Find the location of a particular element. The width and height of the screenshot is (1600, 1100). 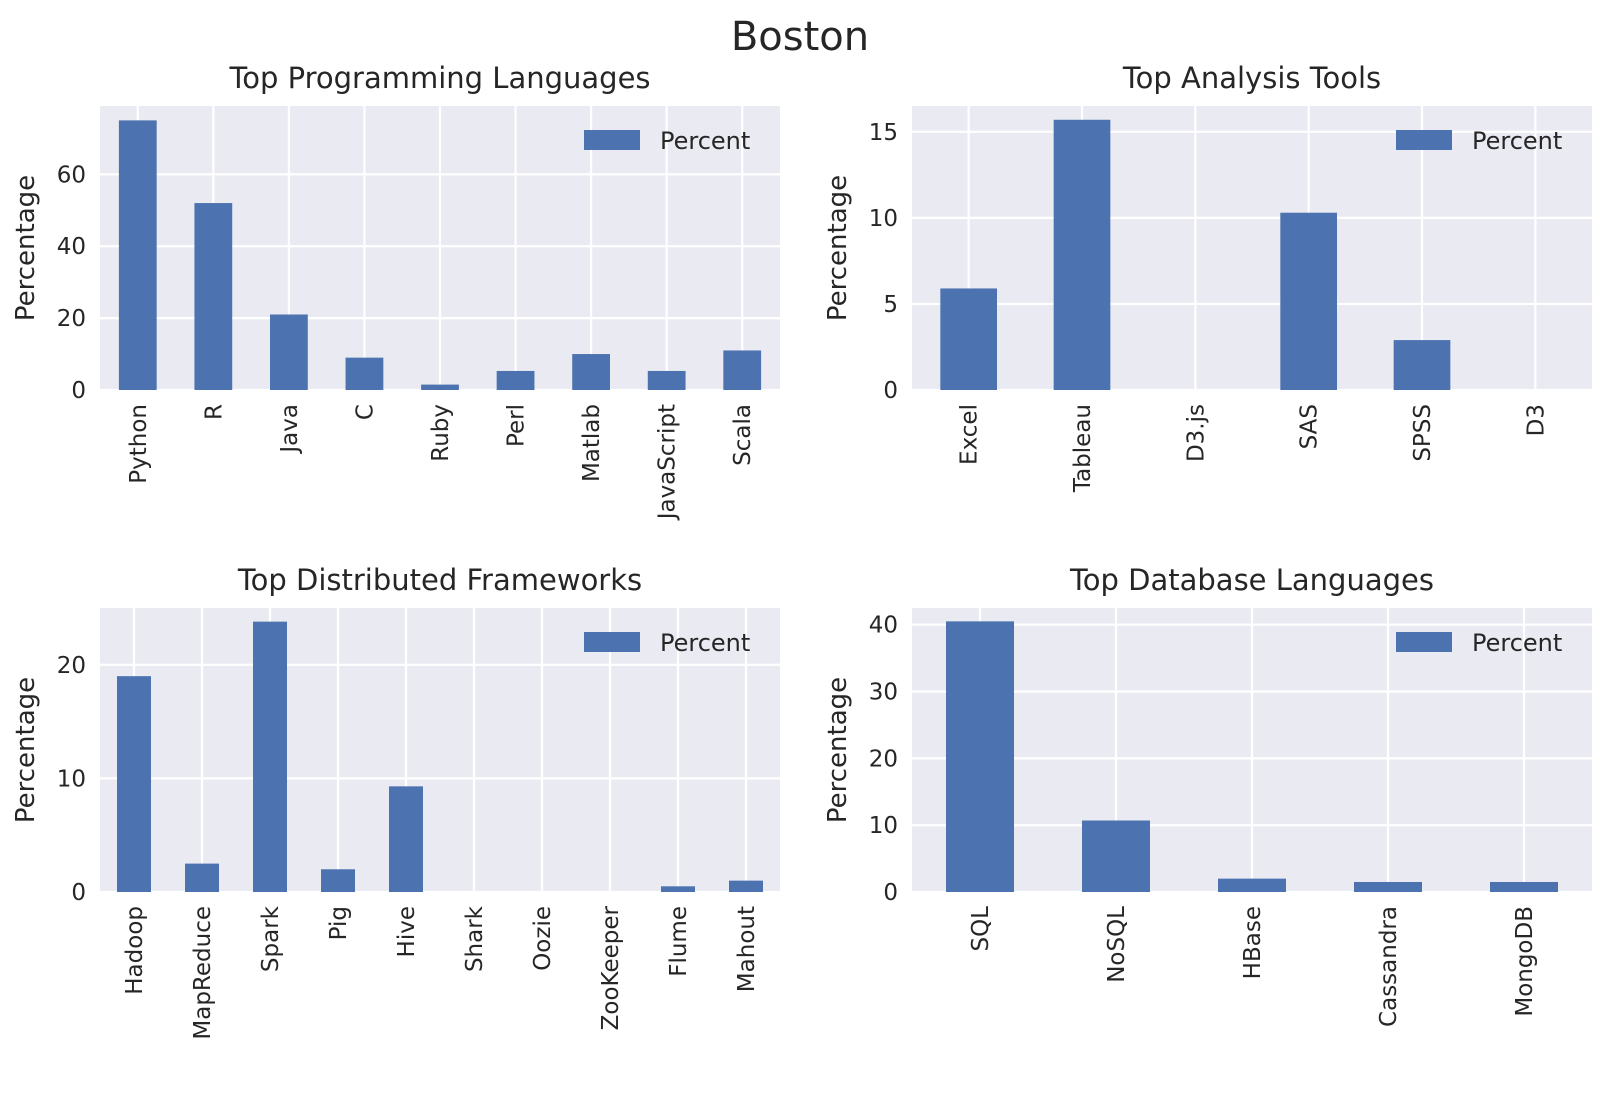

bar-mapreduce is located at coordinates (202, 877).